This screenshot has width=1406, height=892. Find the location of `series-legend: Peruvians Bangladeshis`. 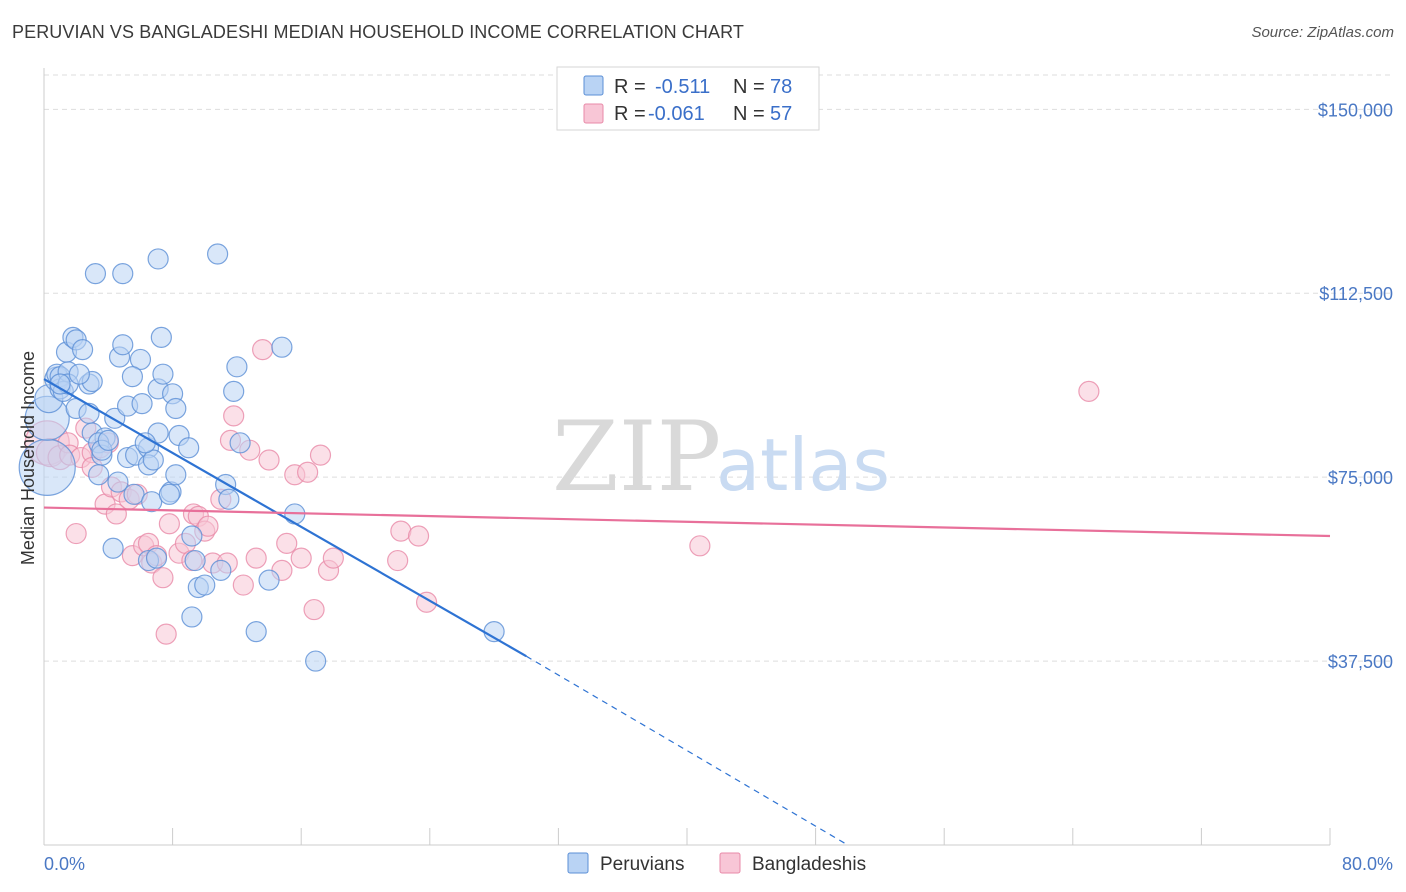

series-legend: Peruvians Bangladeshis is located at coordinates (716, 863).